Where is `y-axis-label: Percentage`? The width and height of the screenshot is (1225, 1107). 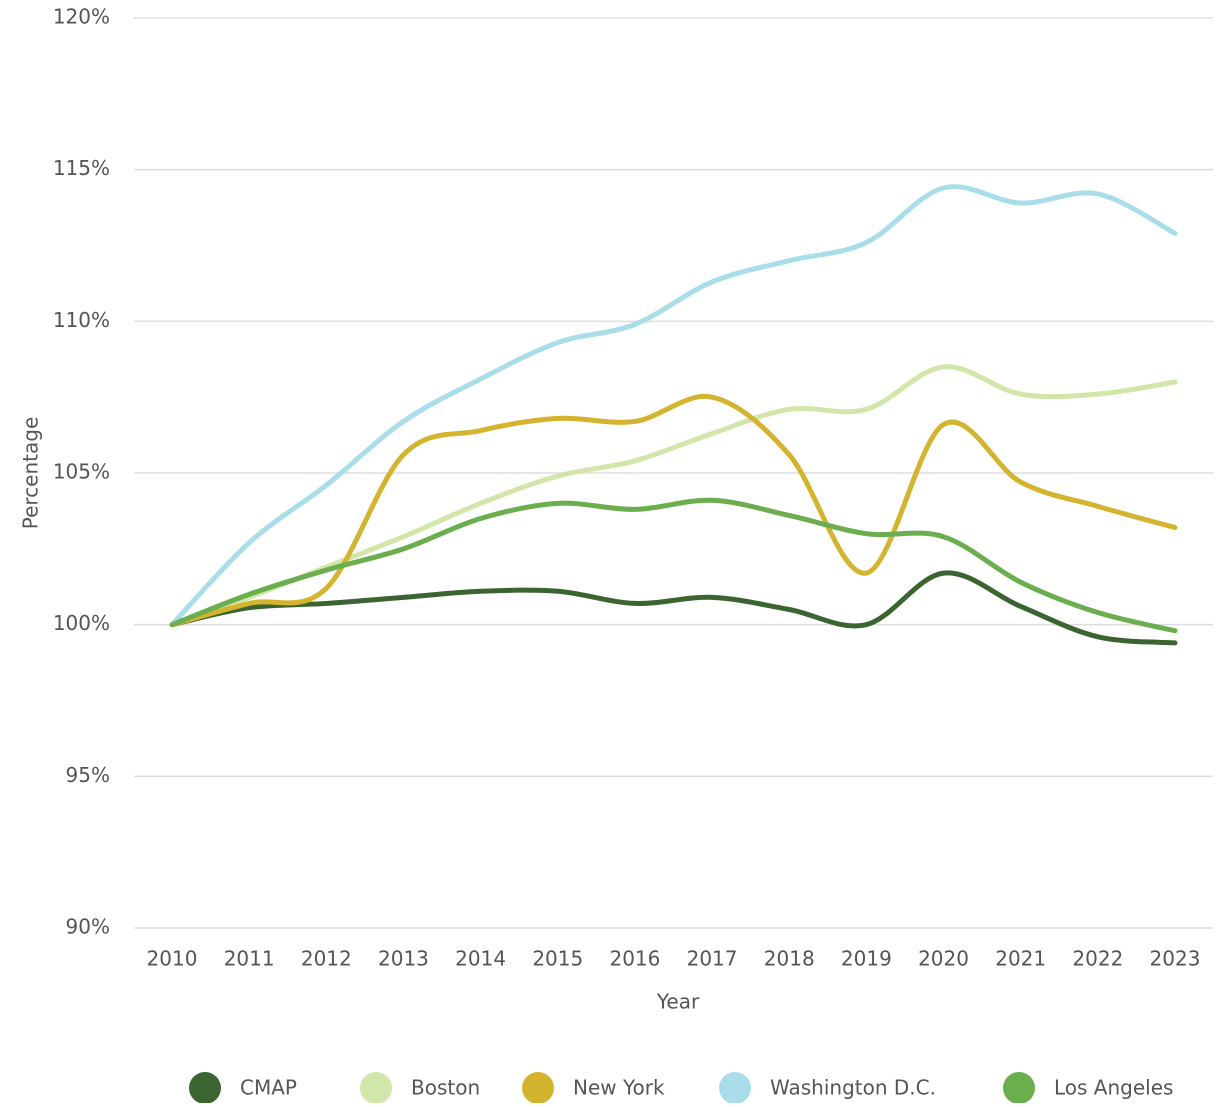 y-axis-label: Percentage is located at coordinates (31, 473).